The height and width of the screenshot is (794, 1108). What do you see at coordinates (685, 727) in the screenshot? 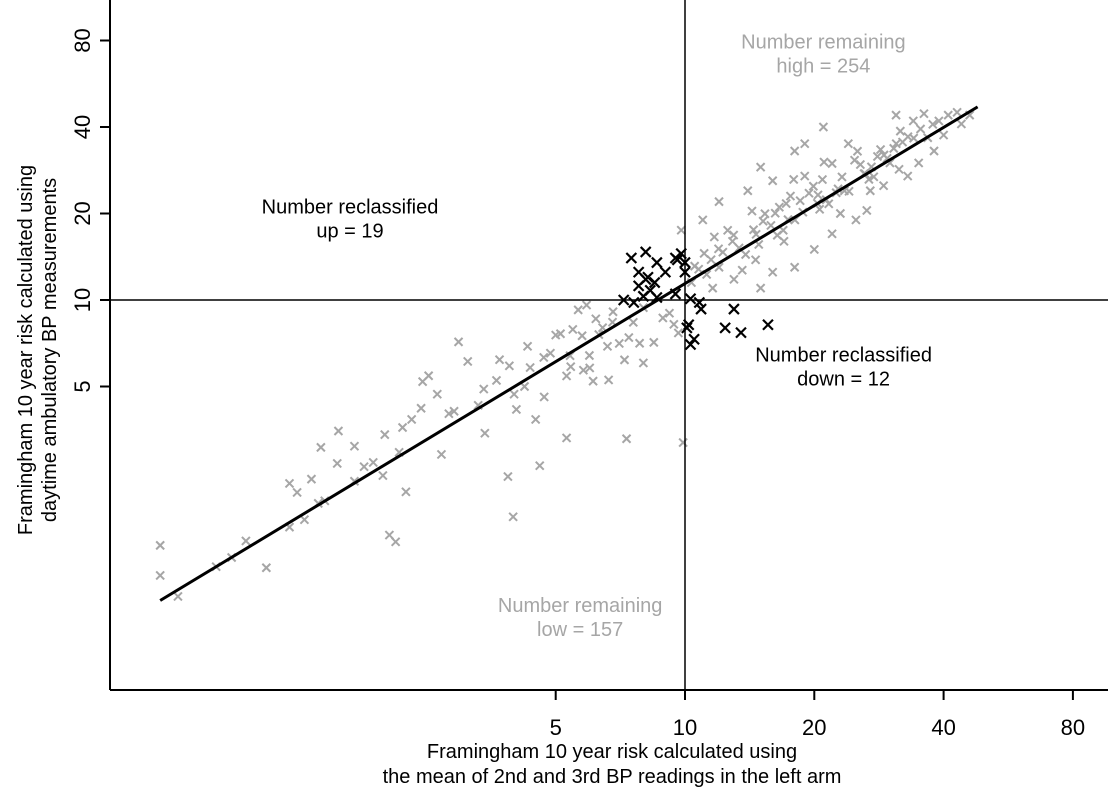
I see `x-tick-label: 10` at bounding box center [685, 727].